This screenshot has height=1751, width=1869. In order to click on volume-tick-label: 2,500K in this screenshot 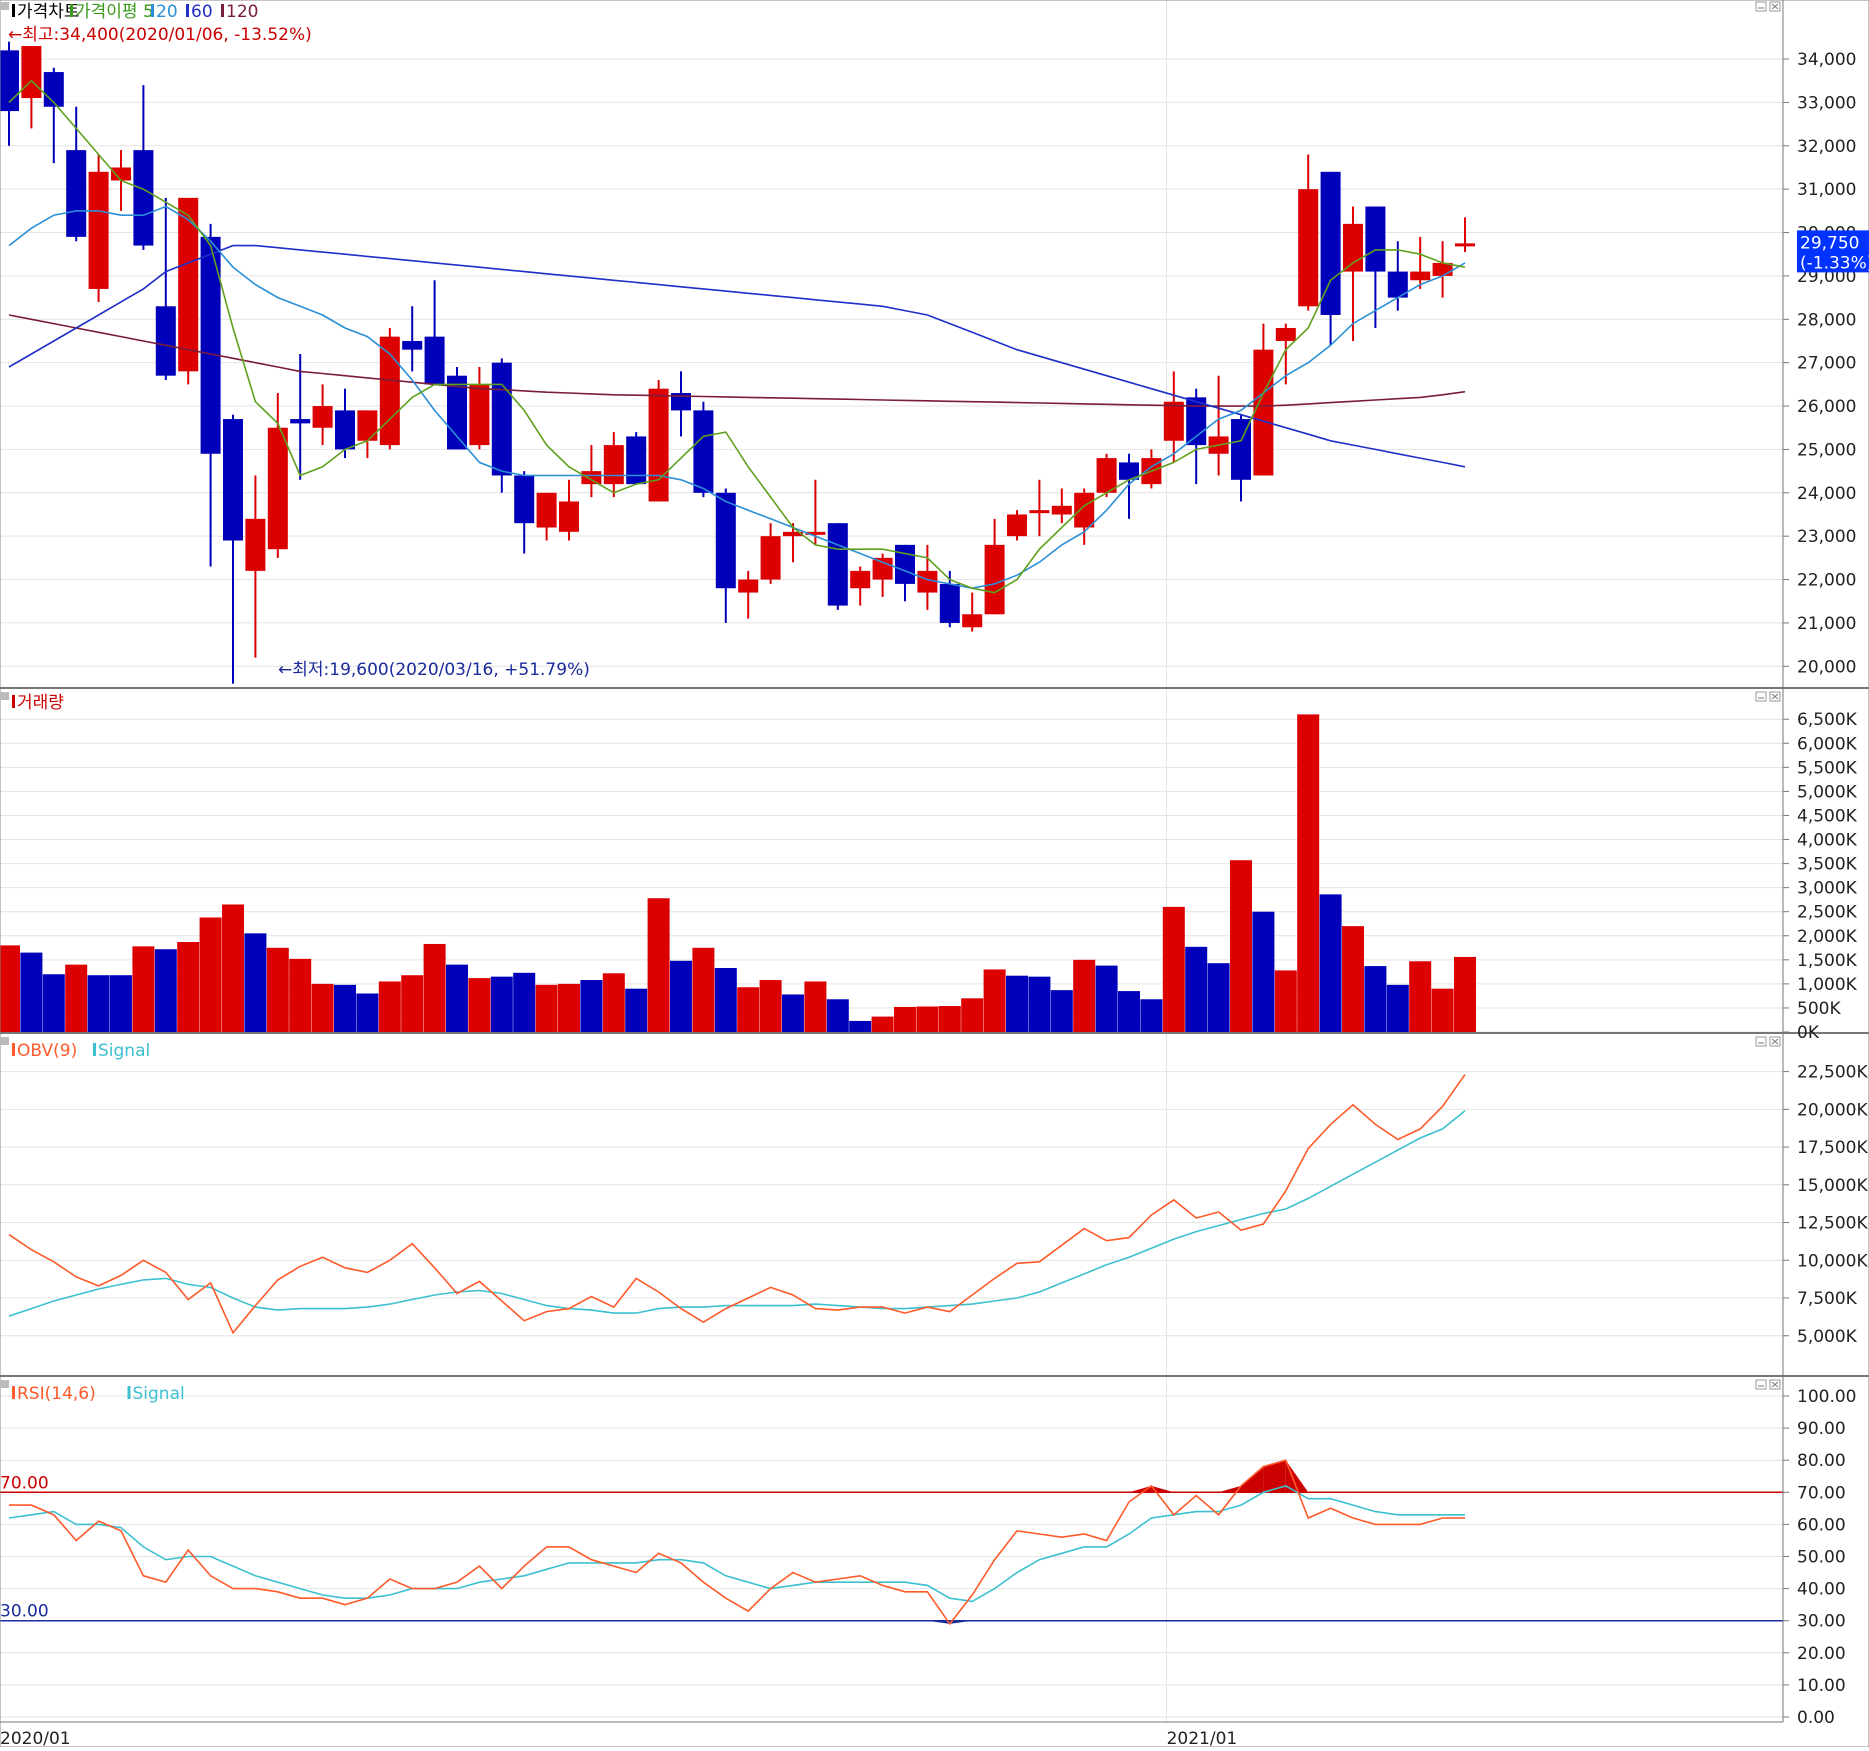, I will do `click(1827, 913)`.